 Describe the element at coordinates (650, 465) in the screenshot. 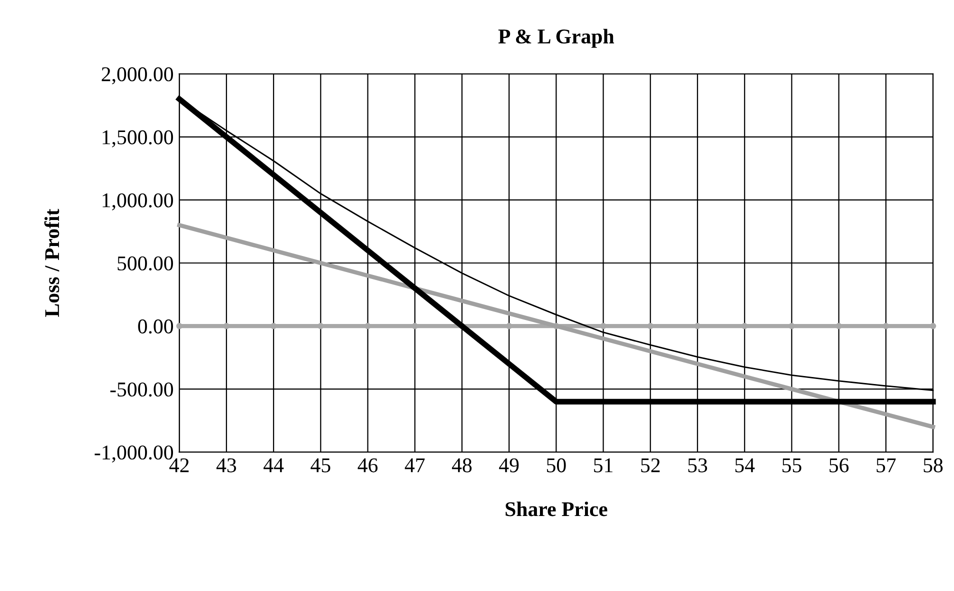

I see `x-tick-label: 52` at that location.